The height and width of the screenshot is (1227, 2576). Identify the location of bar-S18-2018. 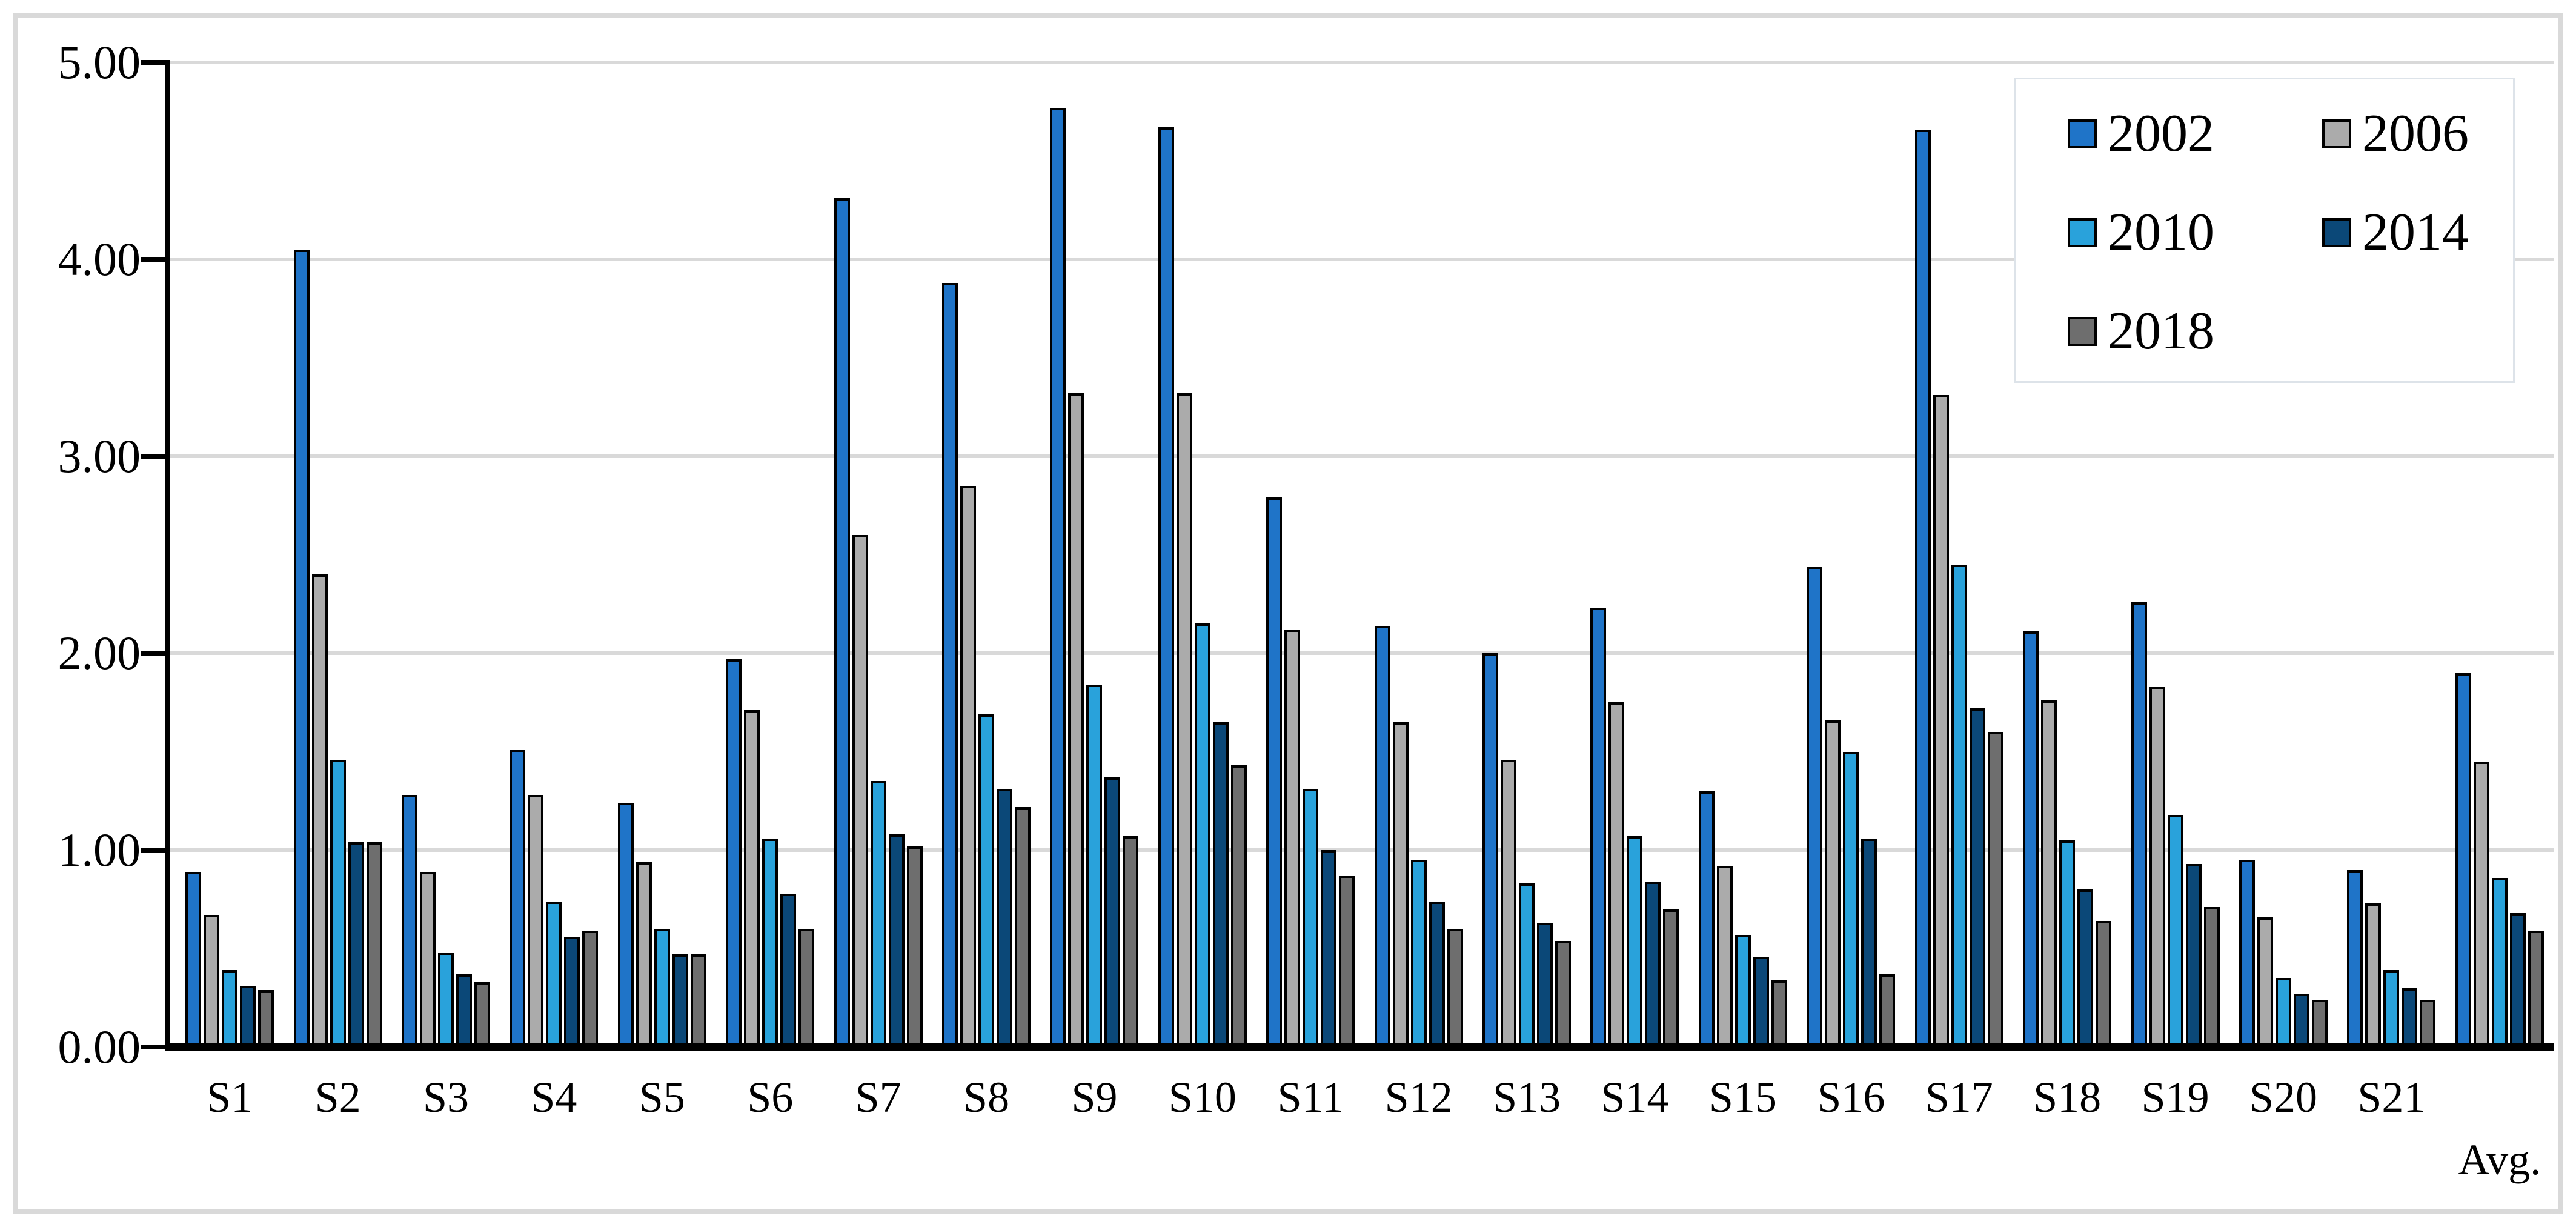
(2104, 984).